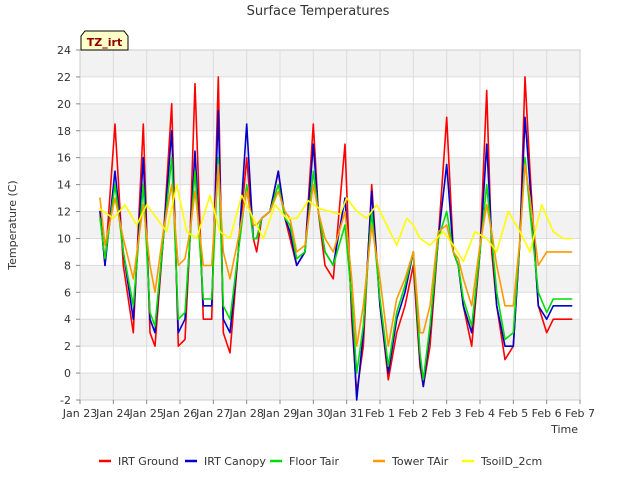 The image size is (640, 480). What do you see at coordinates (513, 413) in the screenshot?
I see `x-tick-label: Feb 5` at bounding box center [513, 413].